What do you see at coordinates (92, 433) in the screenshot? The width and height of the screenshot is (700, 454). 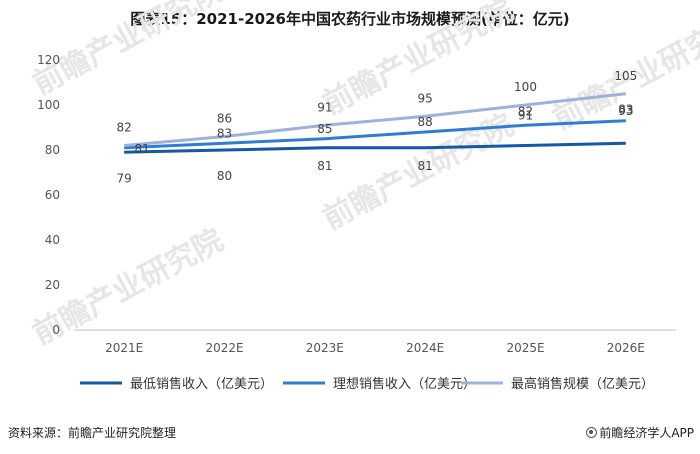 I see `source-note: 资料来源：前瞻产业研究院整理` at bounding box center [92, 433].